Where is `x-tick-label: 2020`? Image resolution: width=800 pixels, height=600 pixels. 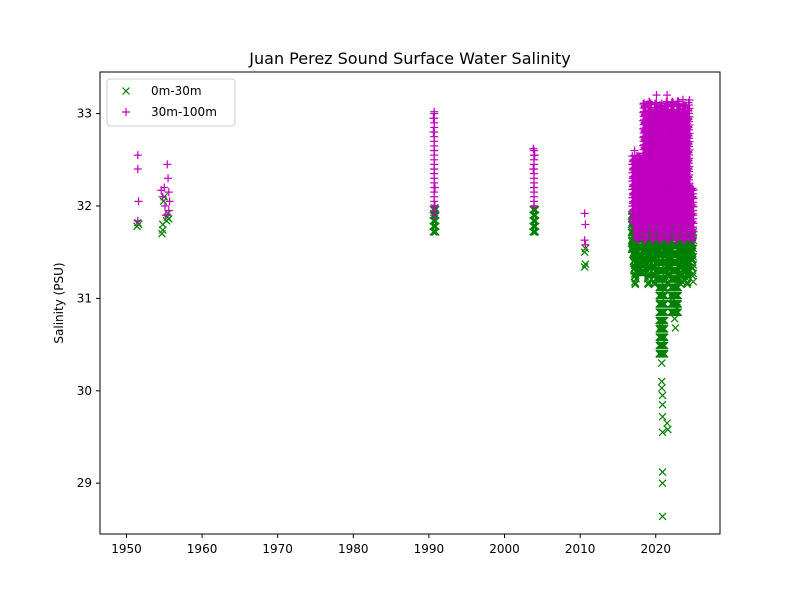
x-tick-label: 2020 is located at coordinates (655, 549).